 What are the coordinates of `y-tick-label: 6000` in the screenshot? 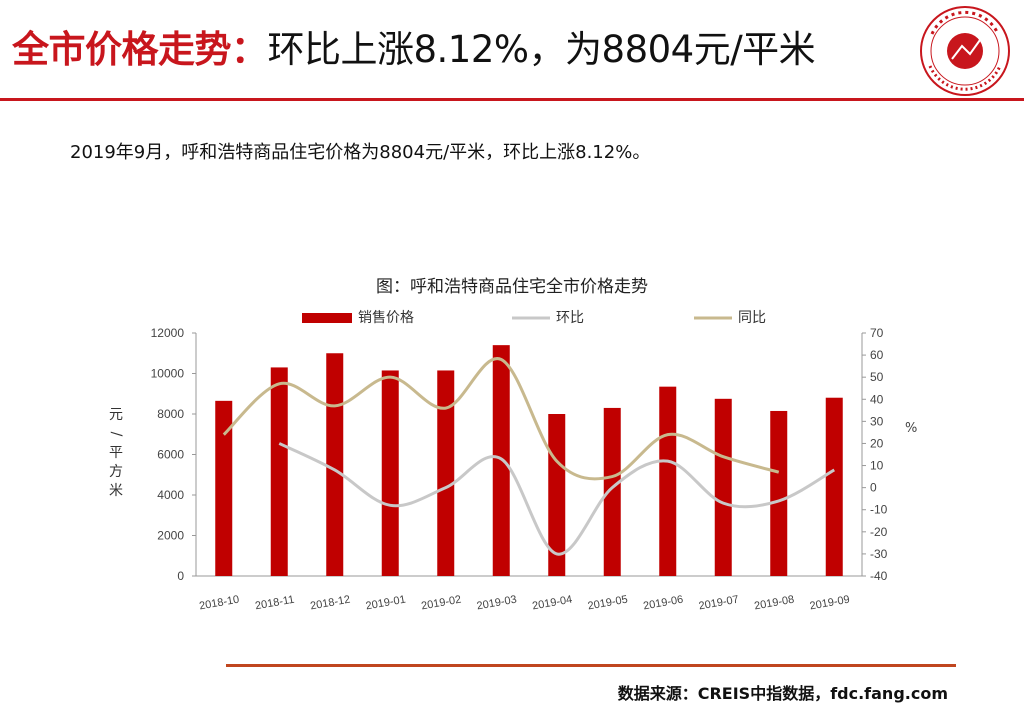 It's located at (170, 455).